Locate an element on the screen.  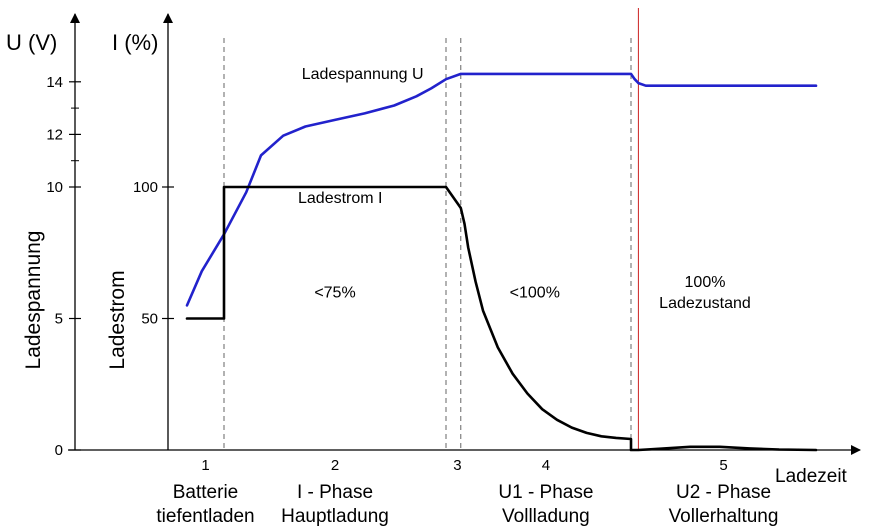
series-label-voltage: Ladespannung U is located at coordinates (363, 74).